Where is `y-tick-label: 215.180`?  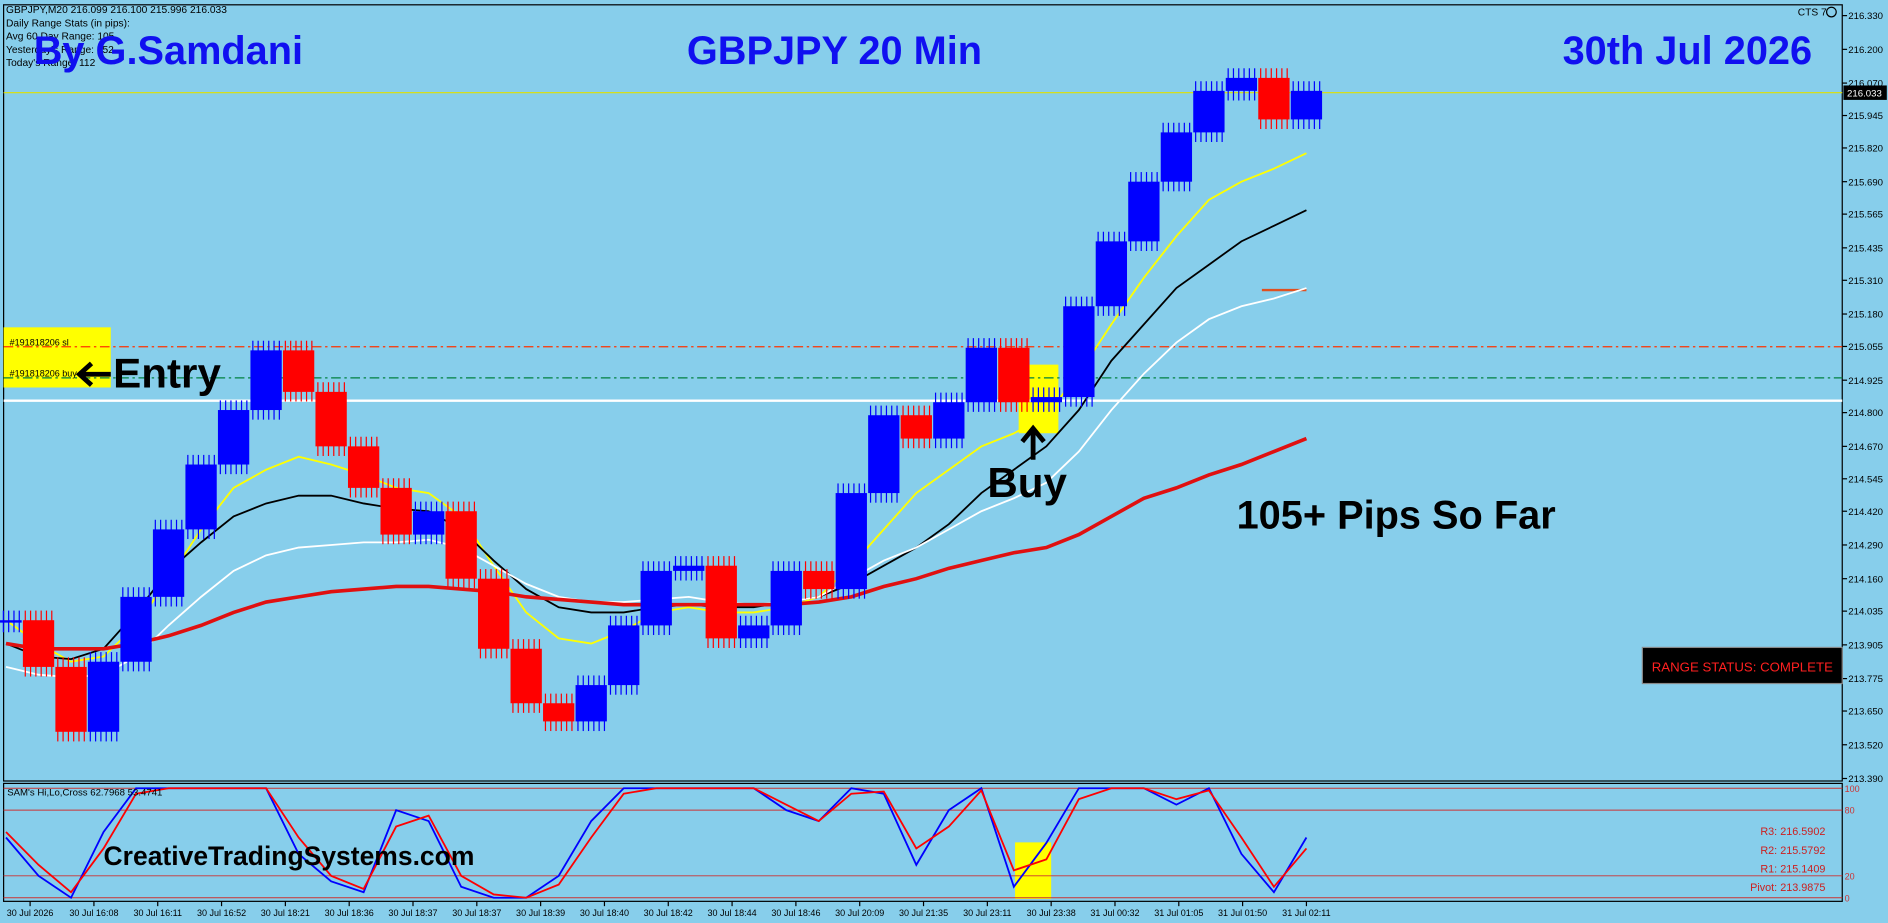
y-tick-label: 215.180 is located at coordinates (1865, 315).